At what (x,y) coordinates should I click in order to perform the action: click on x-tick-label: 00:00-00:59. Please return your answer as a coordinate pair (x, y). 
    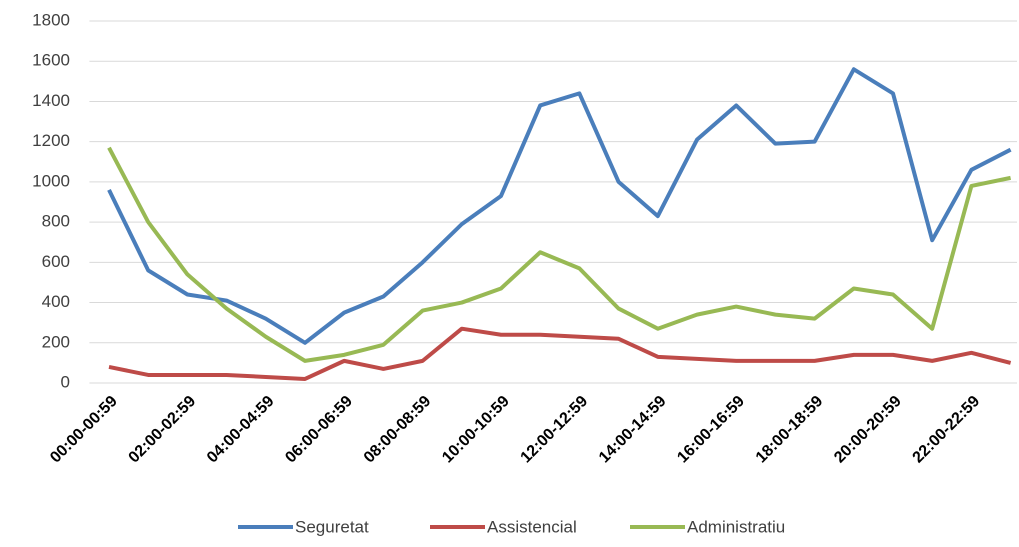
    Looking at the image, I should click on (84, 430).